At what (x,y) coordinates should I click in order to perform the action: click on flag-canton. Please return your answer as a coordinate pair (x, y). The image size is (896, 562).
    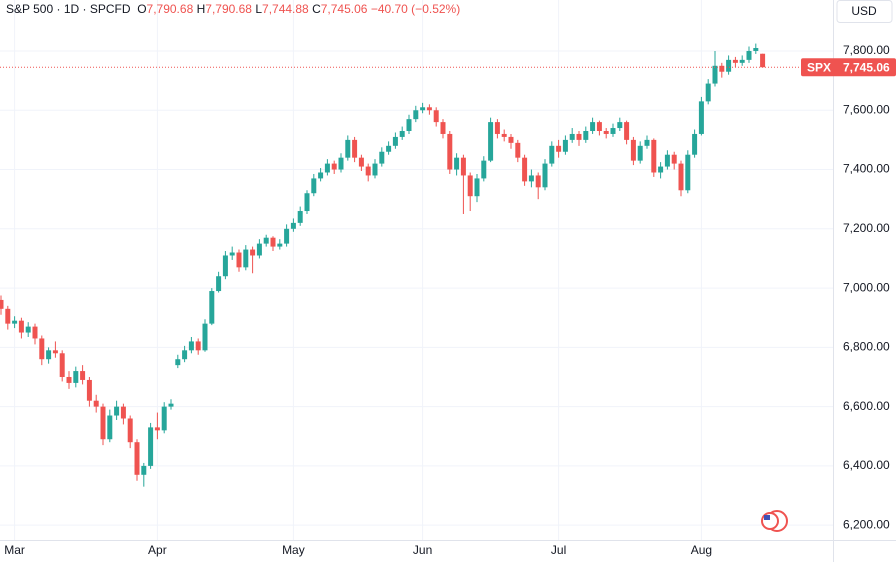
    Looking at the image, I should click on (767, 517).